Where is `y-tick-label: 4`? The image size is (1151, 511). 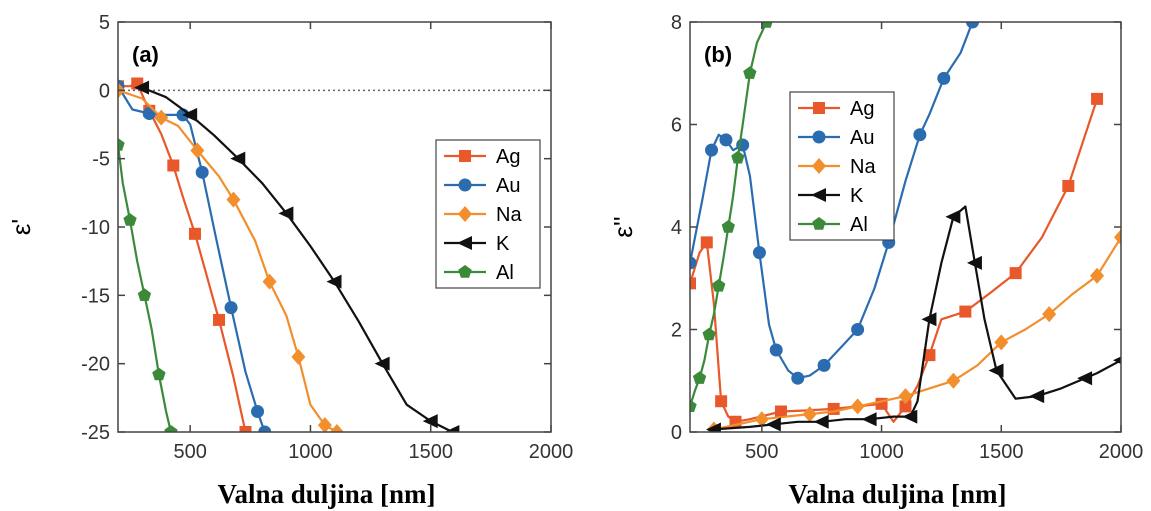
y-tick-label: 4 is located at coordinates (676, 228).